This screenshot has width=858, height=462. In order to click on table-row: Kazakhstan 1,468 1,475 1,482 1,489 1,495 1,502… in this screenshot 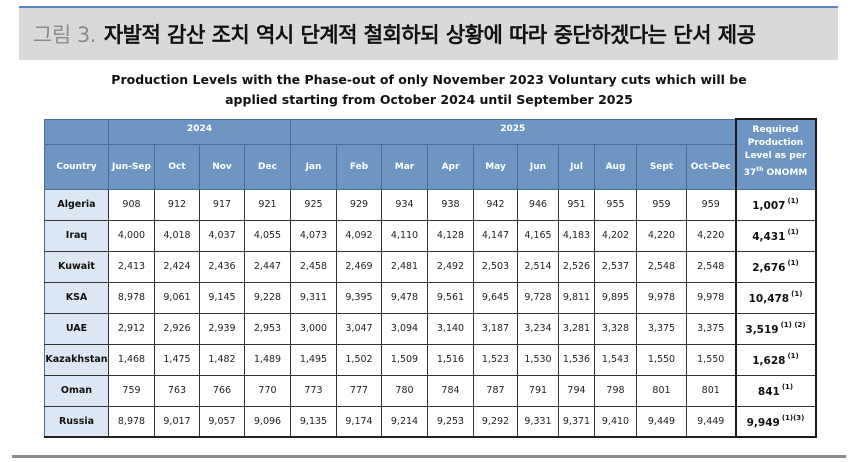, I will do `click(430, 359)`.